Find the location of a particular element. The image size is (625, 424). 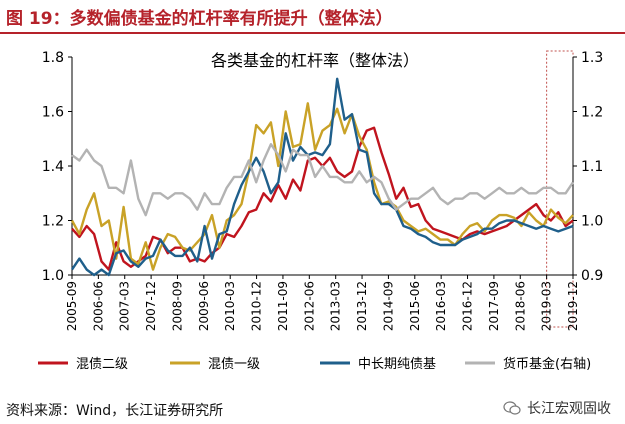

x-tick-label: 2008-09 is located at coordinates (177, 306).